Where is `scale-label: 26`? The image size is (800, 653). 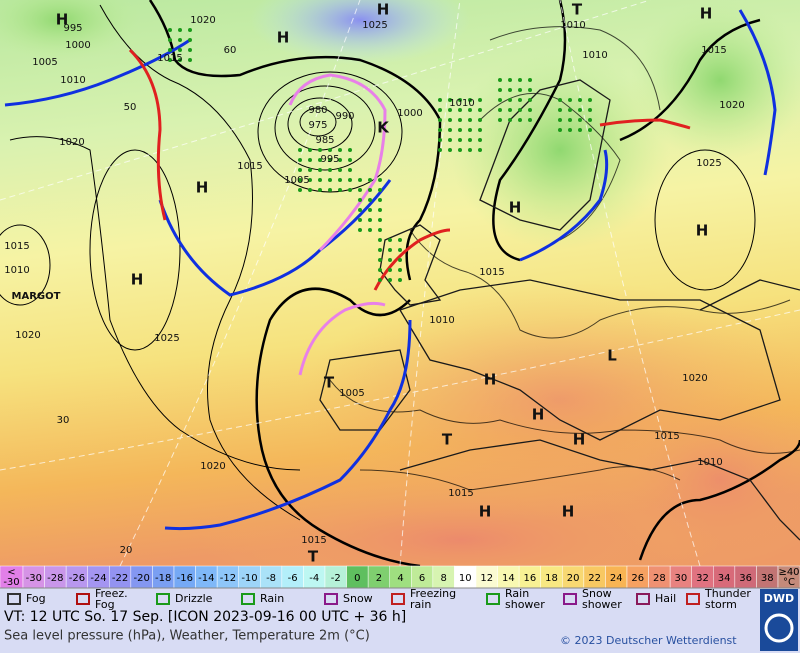
scale-label: 26 is located at coordinates (637, 578).